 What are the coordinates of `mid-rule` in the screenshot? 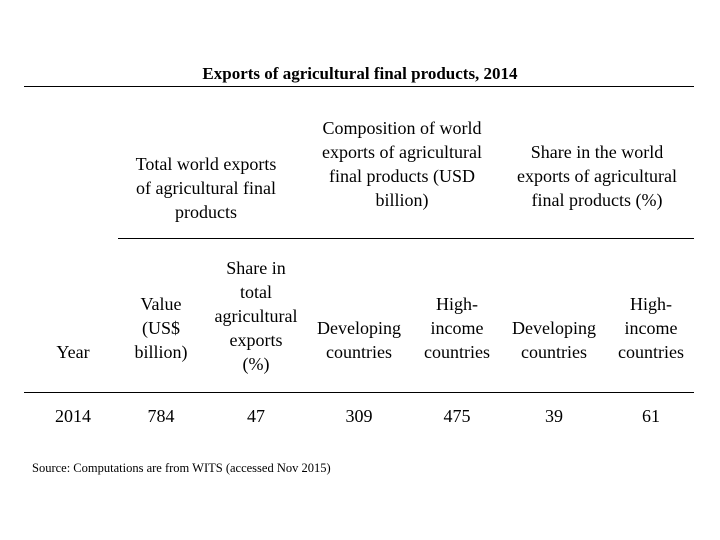 It's located at (406, 238).